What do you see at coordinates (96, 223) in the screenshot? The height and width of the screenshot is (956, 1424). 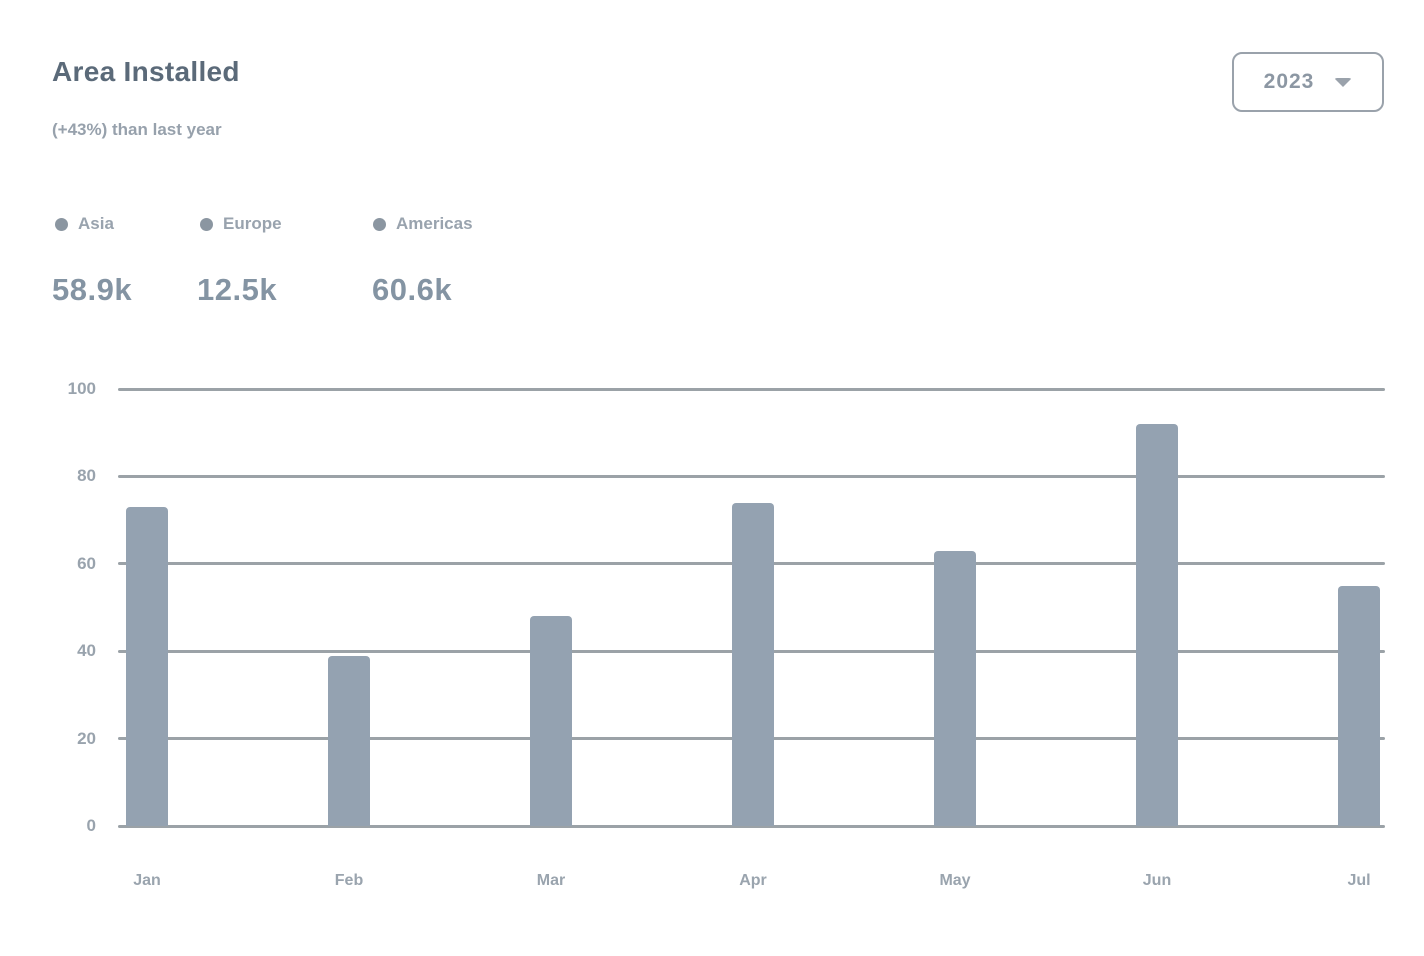 I see `legend-label: Asia` at bounding box center [96, 223].